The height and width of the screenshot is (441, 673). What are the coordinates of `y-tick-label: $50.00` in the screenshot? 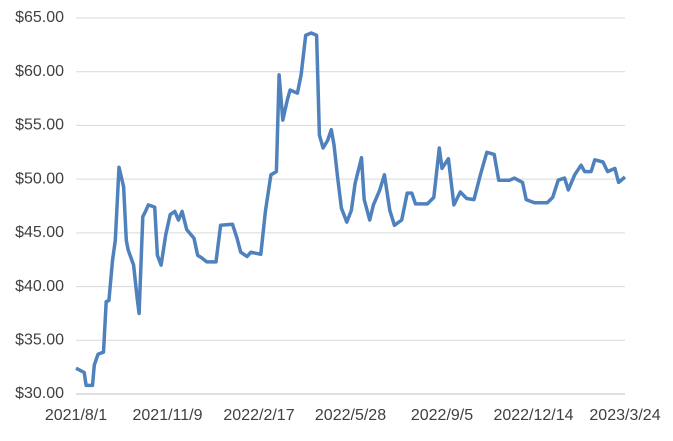 It's located at (39, 178).